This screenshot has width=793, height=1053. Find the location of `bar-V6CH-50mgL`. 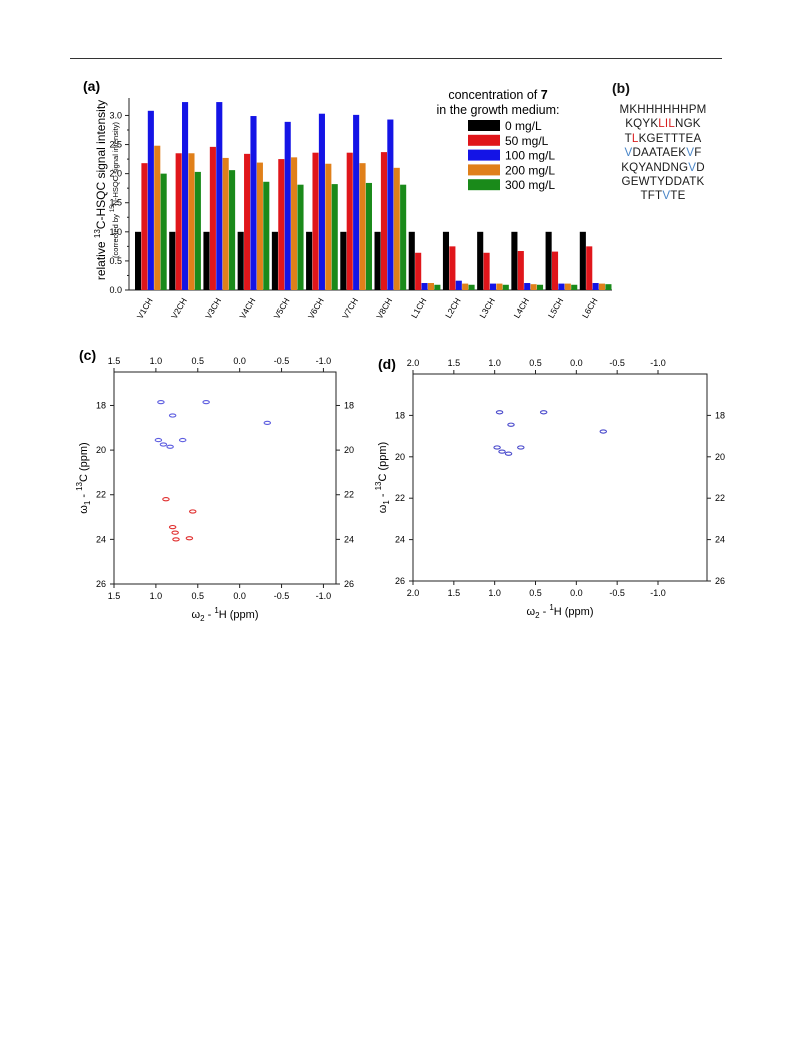

bar-V6CH-50mgL is located at coordinates (315, 221).